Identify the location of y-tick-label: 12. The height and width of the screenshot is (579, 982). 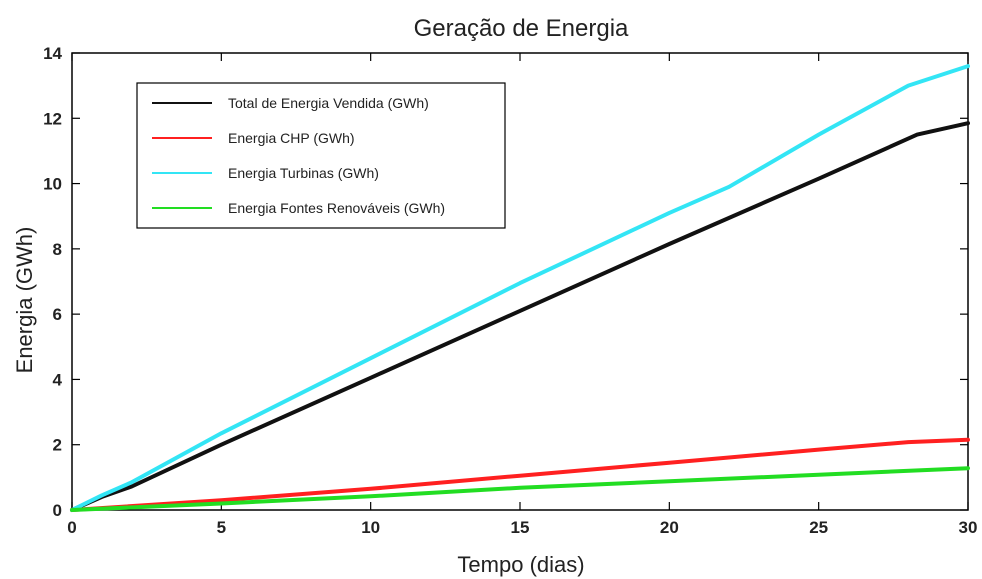
(52, 118).